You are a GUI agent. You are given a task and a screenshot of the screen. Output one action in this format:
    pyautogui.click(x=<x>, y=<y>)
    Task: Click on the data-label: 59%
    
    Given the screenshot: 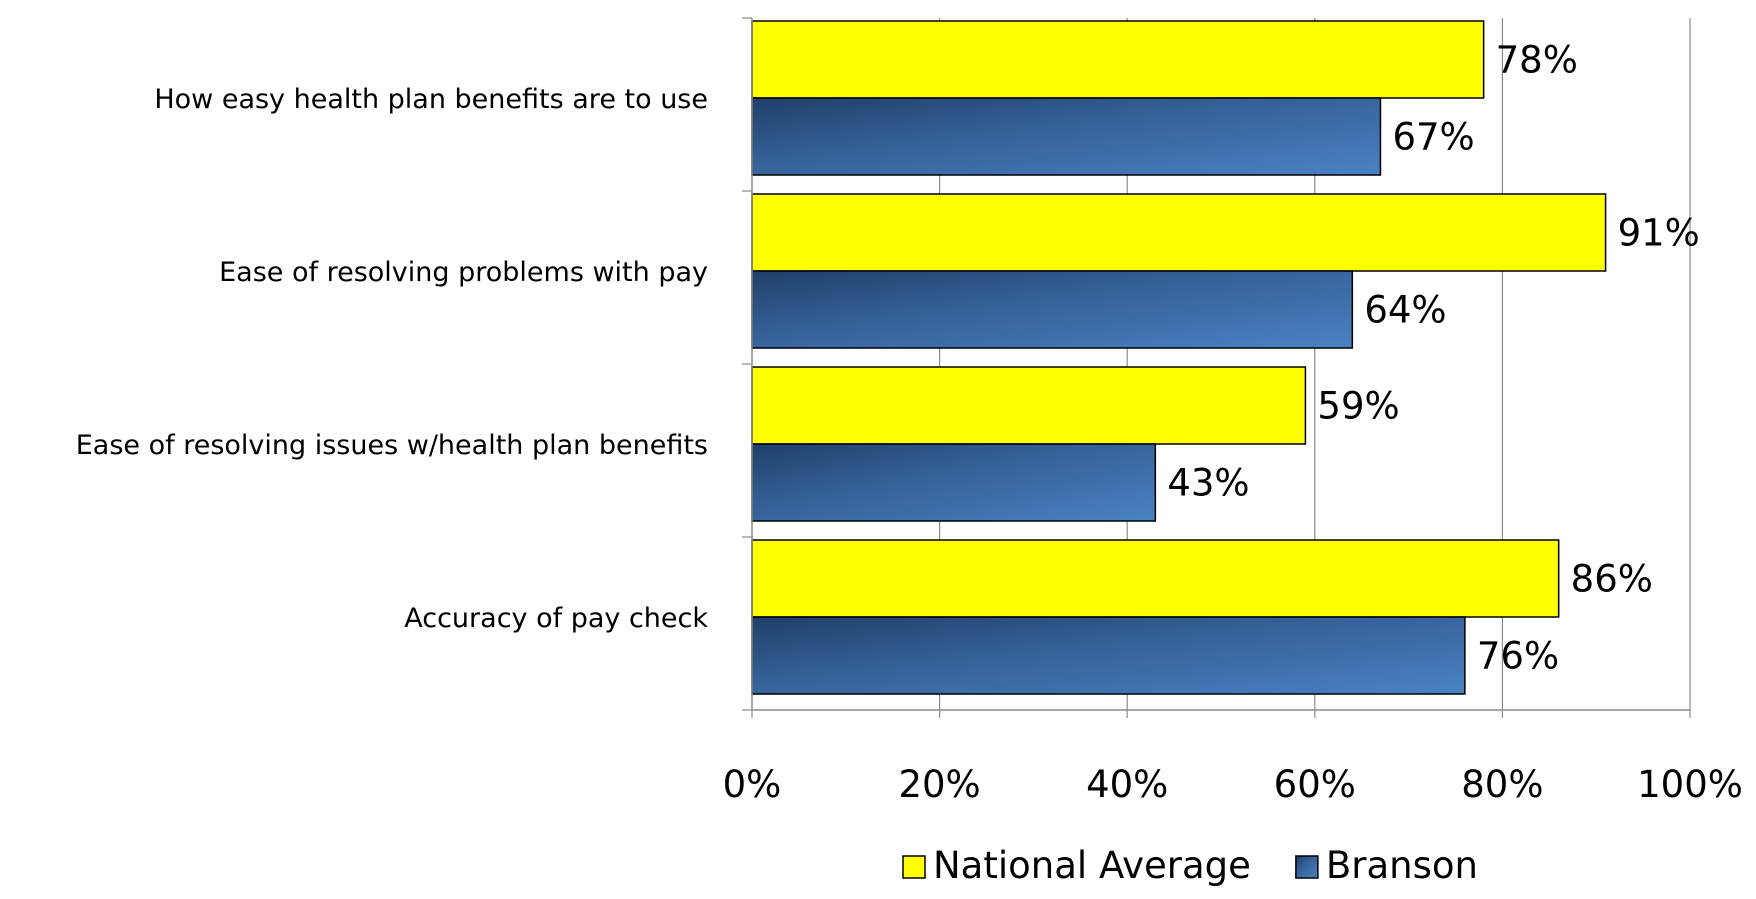 What is the action you would take?
    pyautogui.click(x=1358, y=406)
    